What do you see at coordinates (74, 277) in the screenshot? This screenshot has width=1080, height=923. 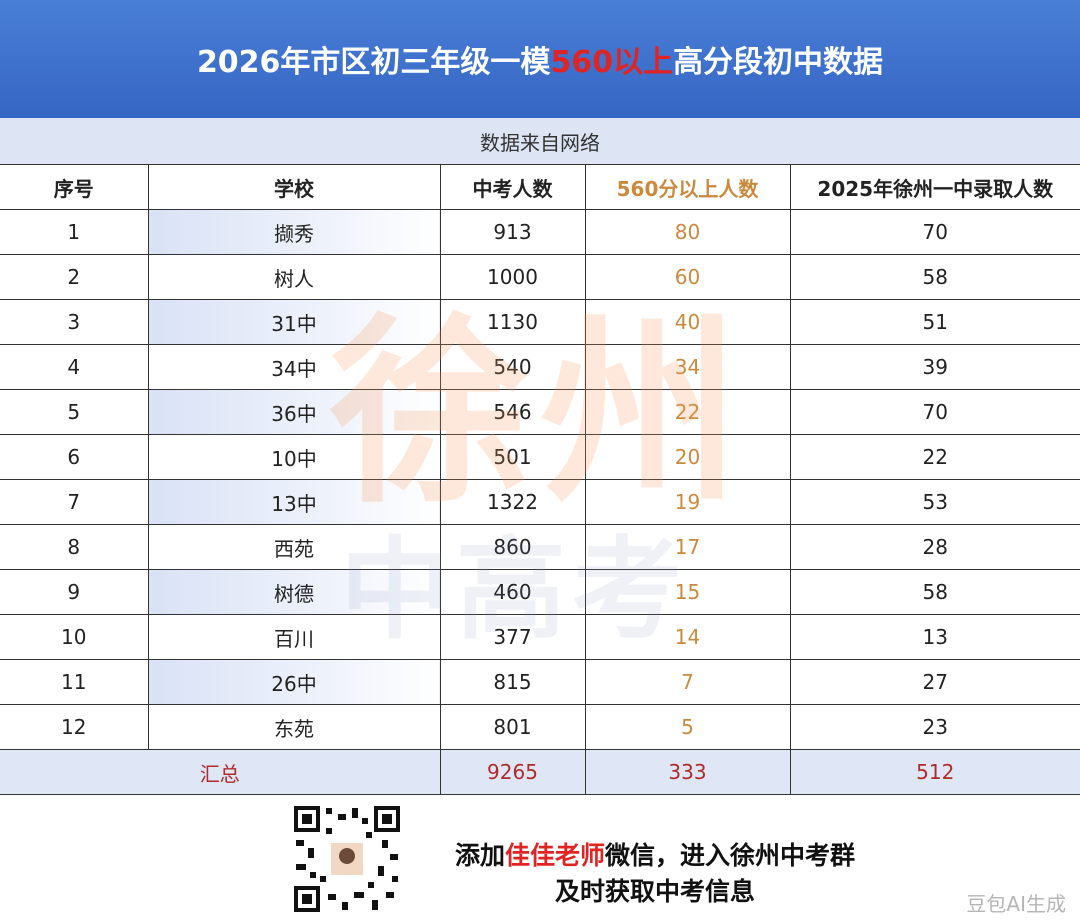 I see `table-cell: 2` at bounding box center [74, 277].